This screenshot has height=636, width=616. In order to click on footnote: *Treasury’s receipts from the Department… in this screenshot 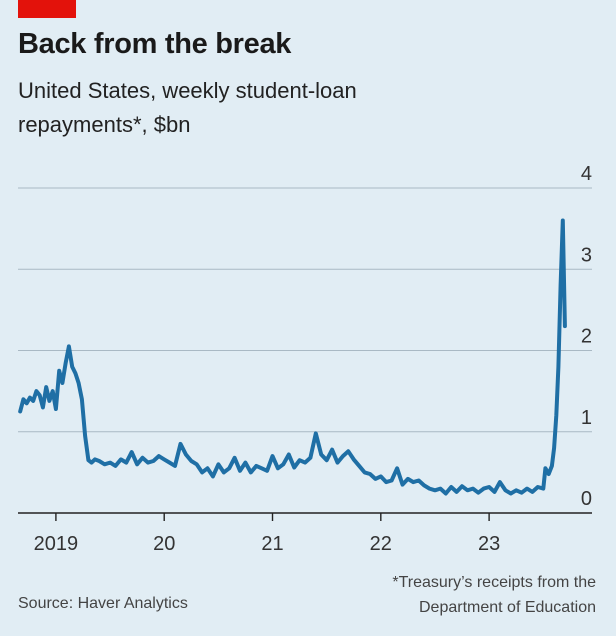, I will do `click(494, 595)`.